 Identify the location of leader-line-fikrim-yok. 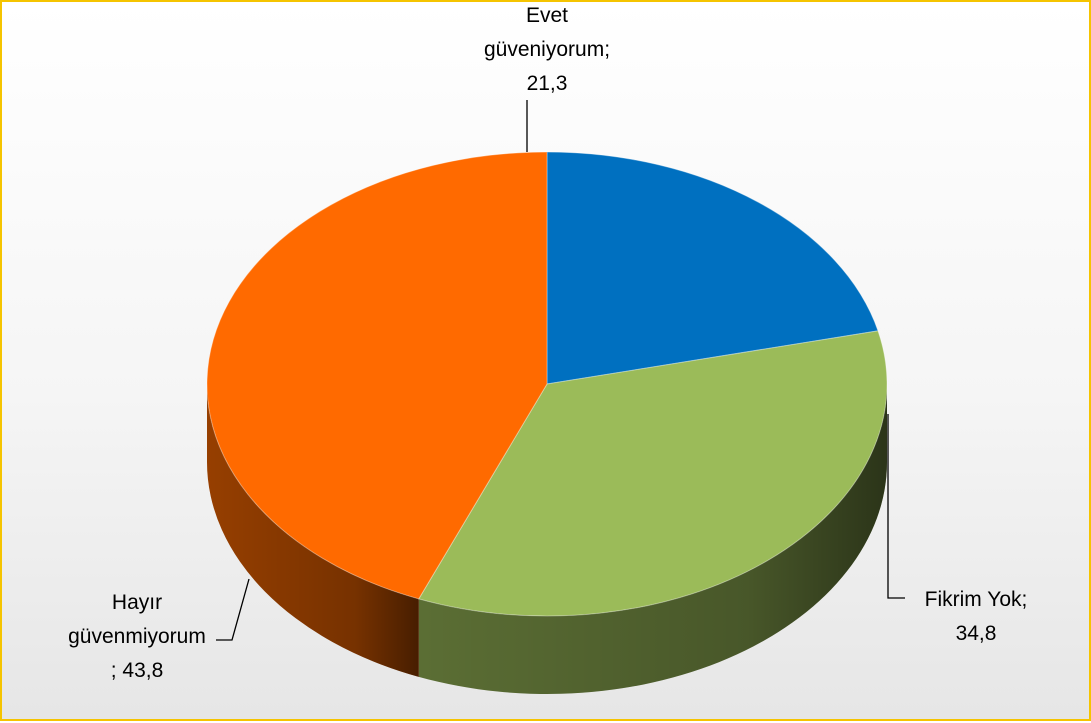
(896, 506).